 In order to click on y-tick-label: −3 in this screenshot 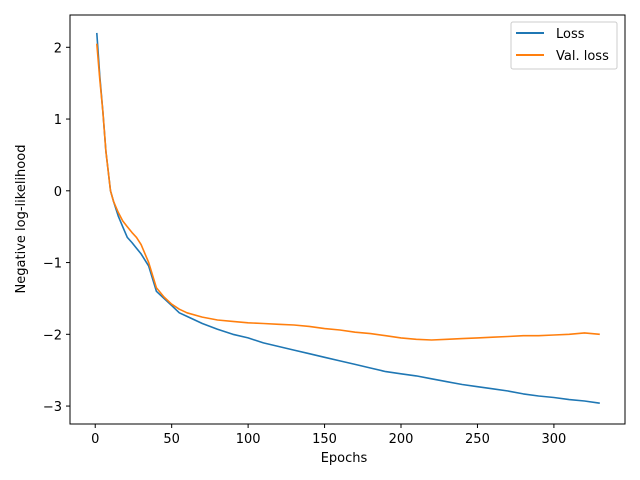, I will do `click(52, 407)`.